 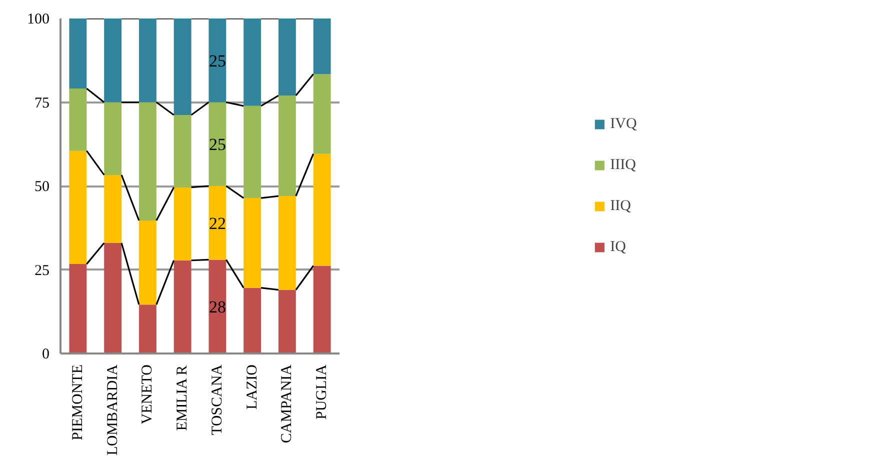 What do you see at coordinates (217, 400) in the screenshot?
I see `x-tick-label: TOSCANA` at bounding box center [217, 400].